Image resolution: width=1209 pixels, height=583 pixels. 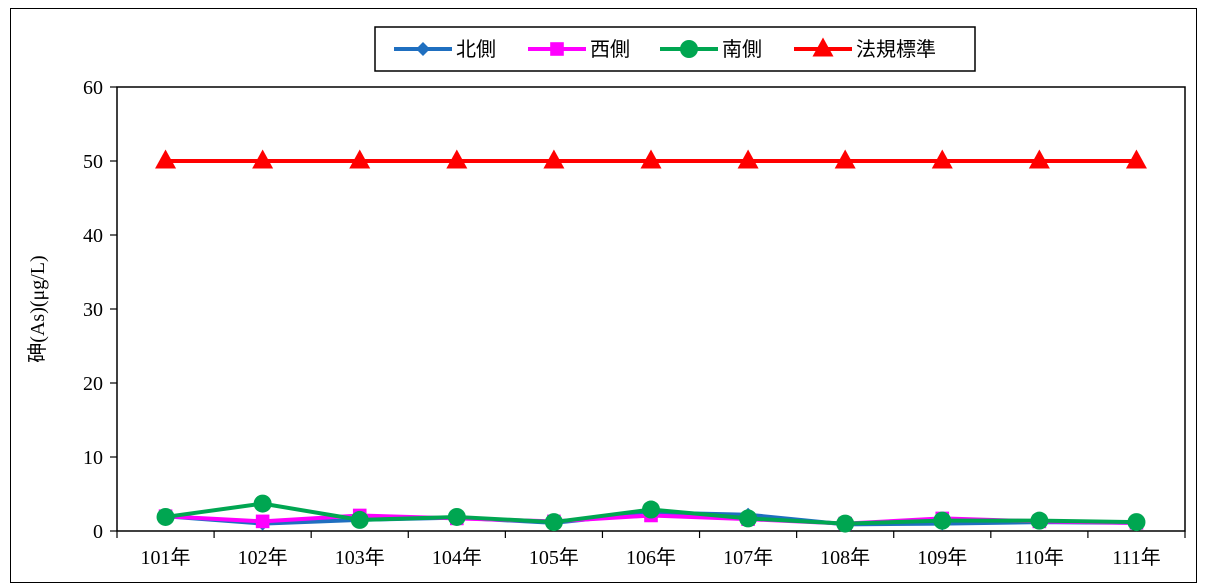 What do you see at coordinates (93, 310) in the screenshot?
I see `y-tick-label: 30` at bounding box center [93, 310].